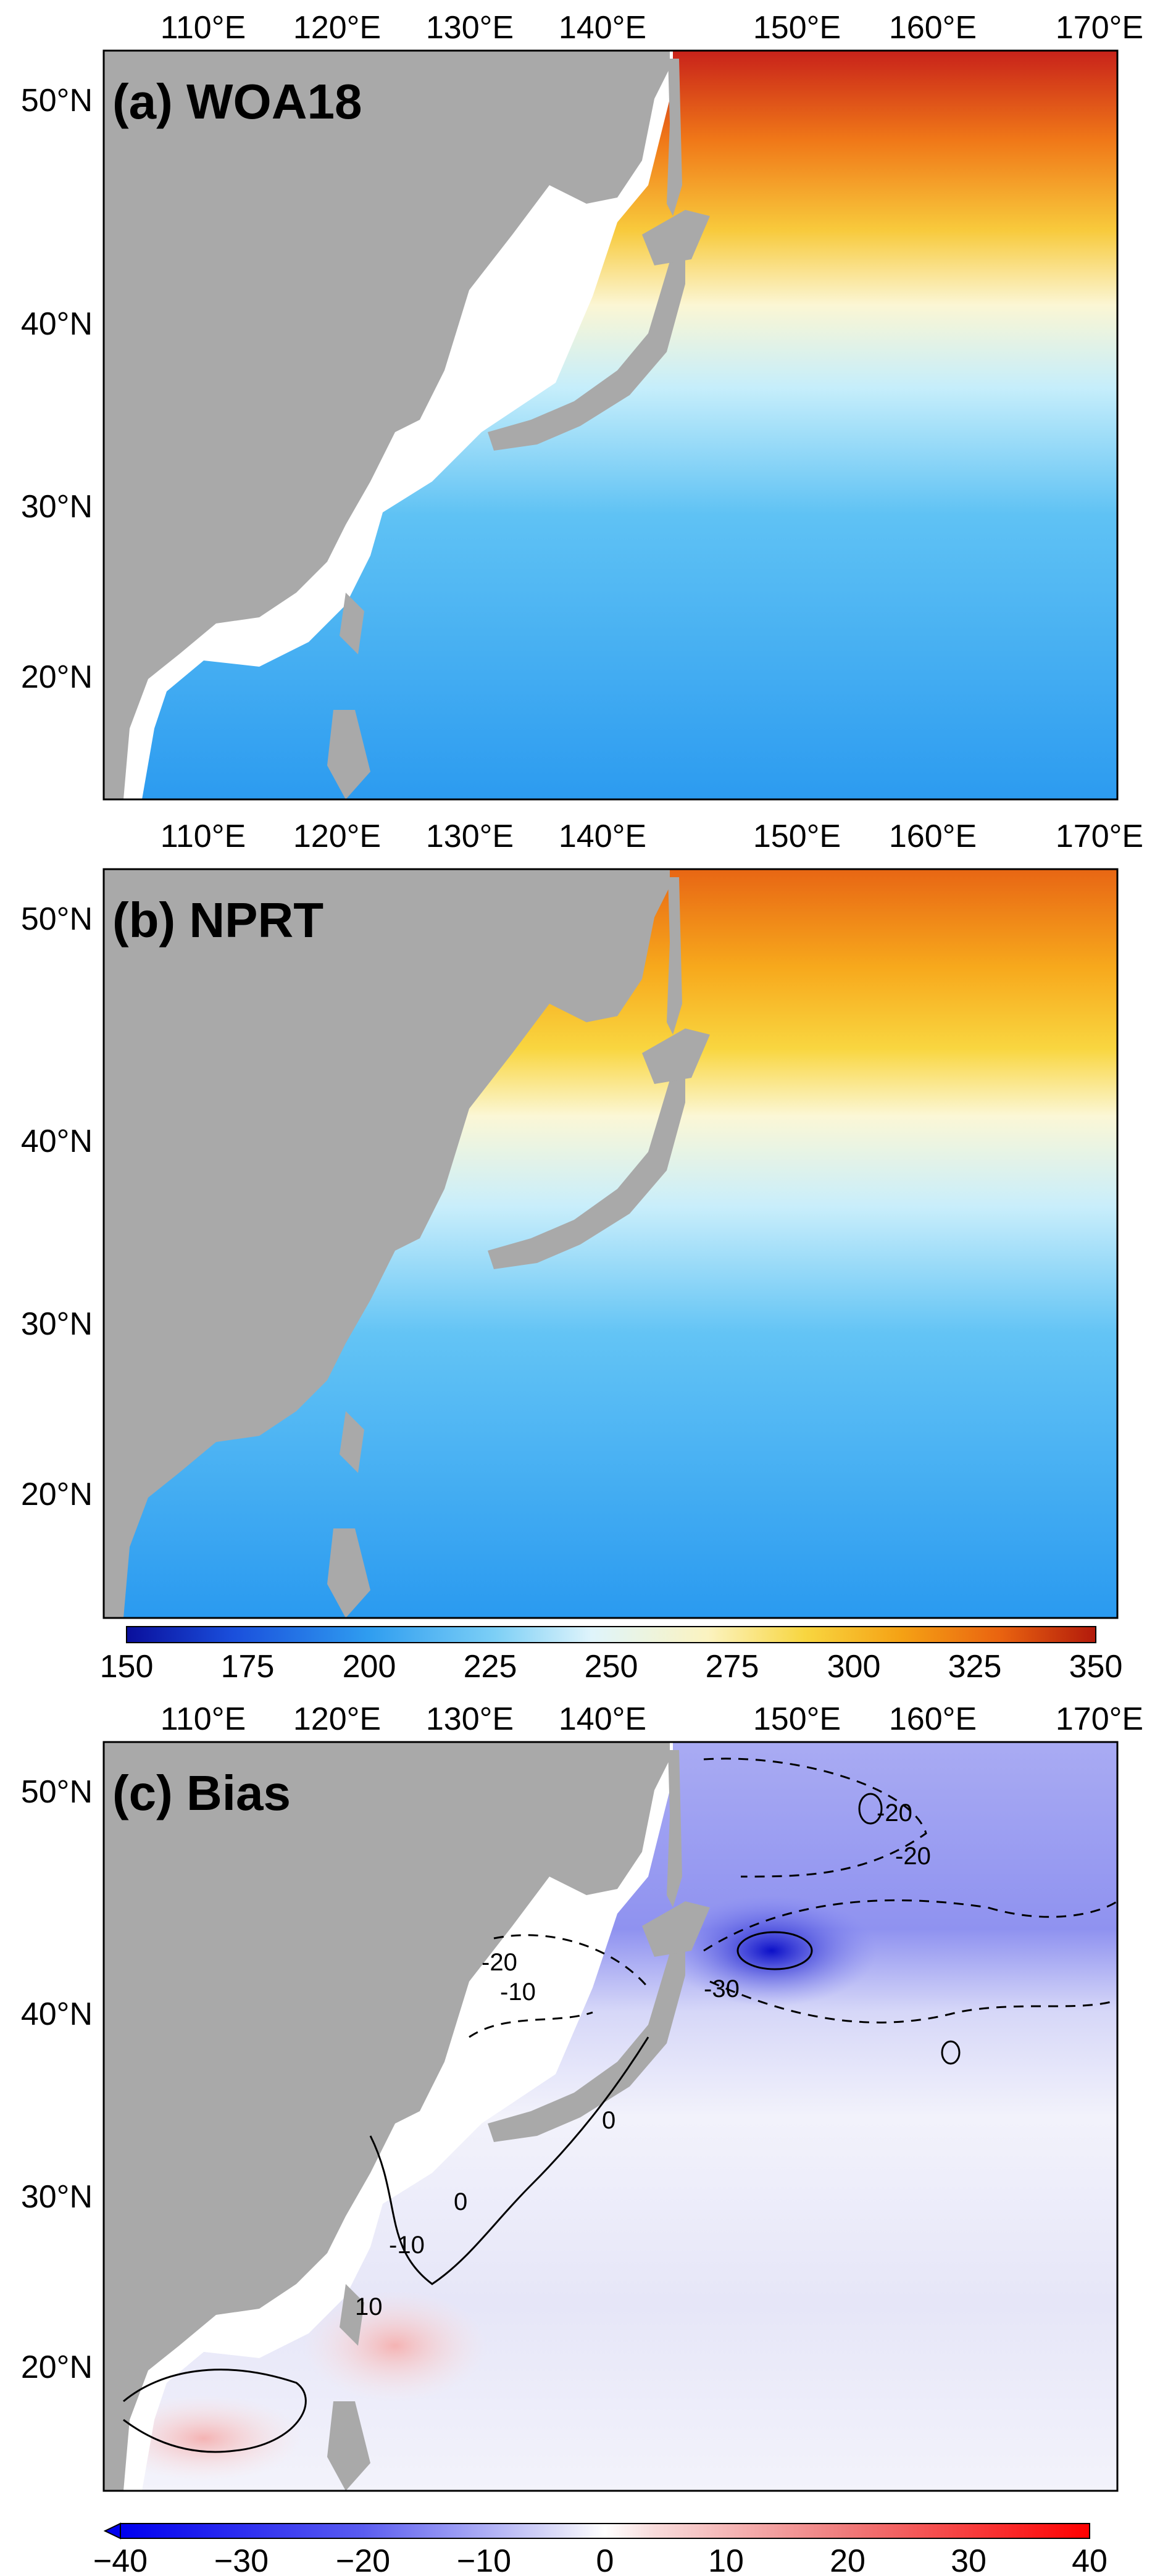 The image size is (1168, 2576). Describe the element at coordinates (1090, 2560) in the screenshot. I see `cb-tick: 40` at that location.